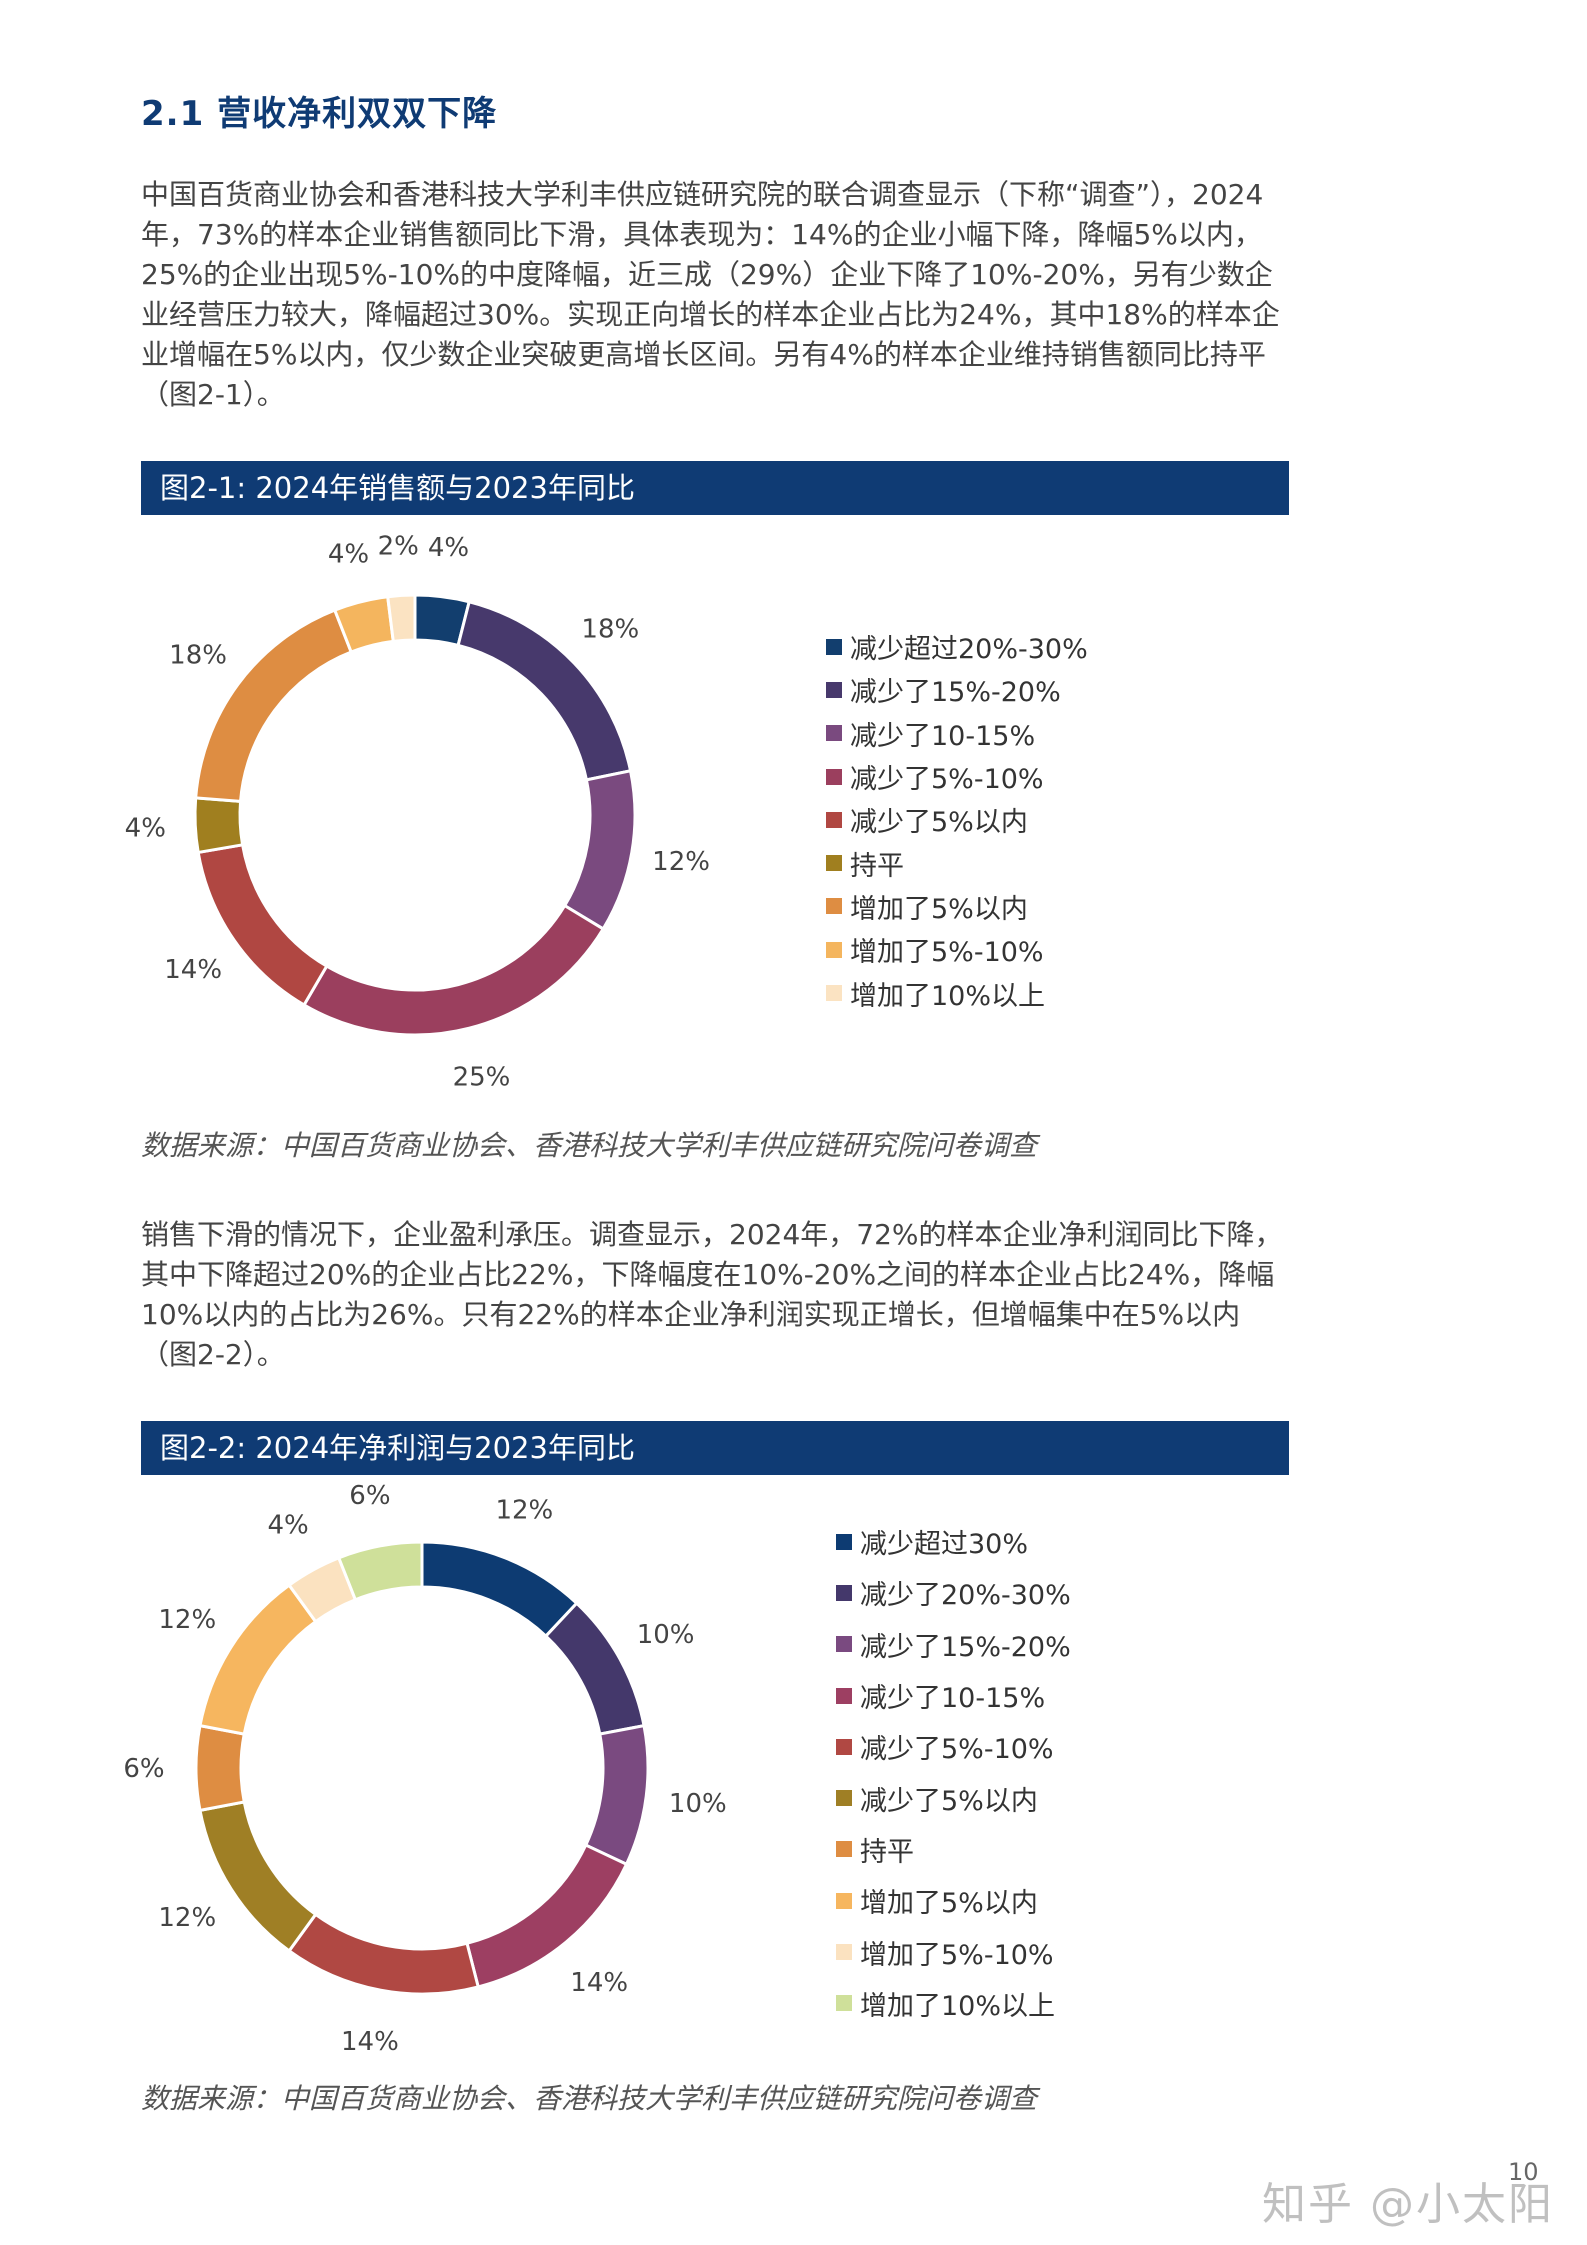 The image size is (1587, 2245). What do you see at coordinates (589, 2098) in the screenshot?
I see `figure2-source: 数据来源：中国百货商业协会、香港科技大学利丰供应链研究院问卷调查` at bounding box center [589, 2098].